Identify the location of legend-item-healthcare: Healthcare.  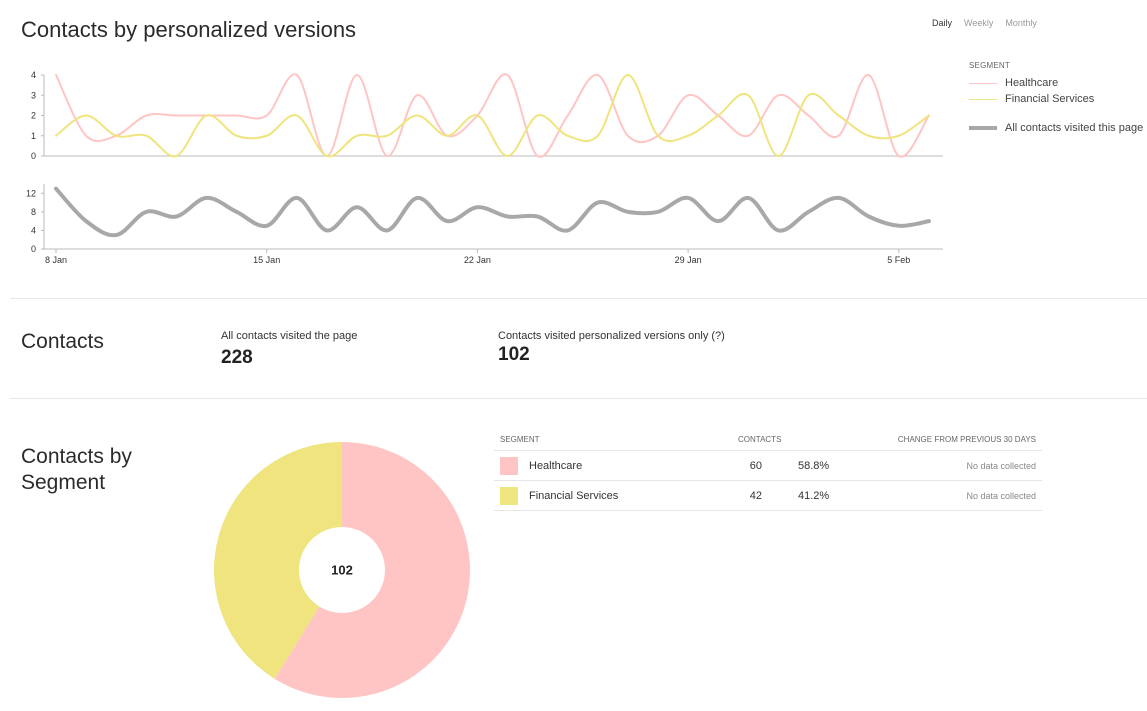
(1056, 83).